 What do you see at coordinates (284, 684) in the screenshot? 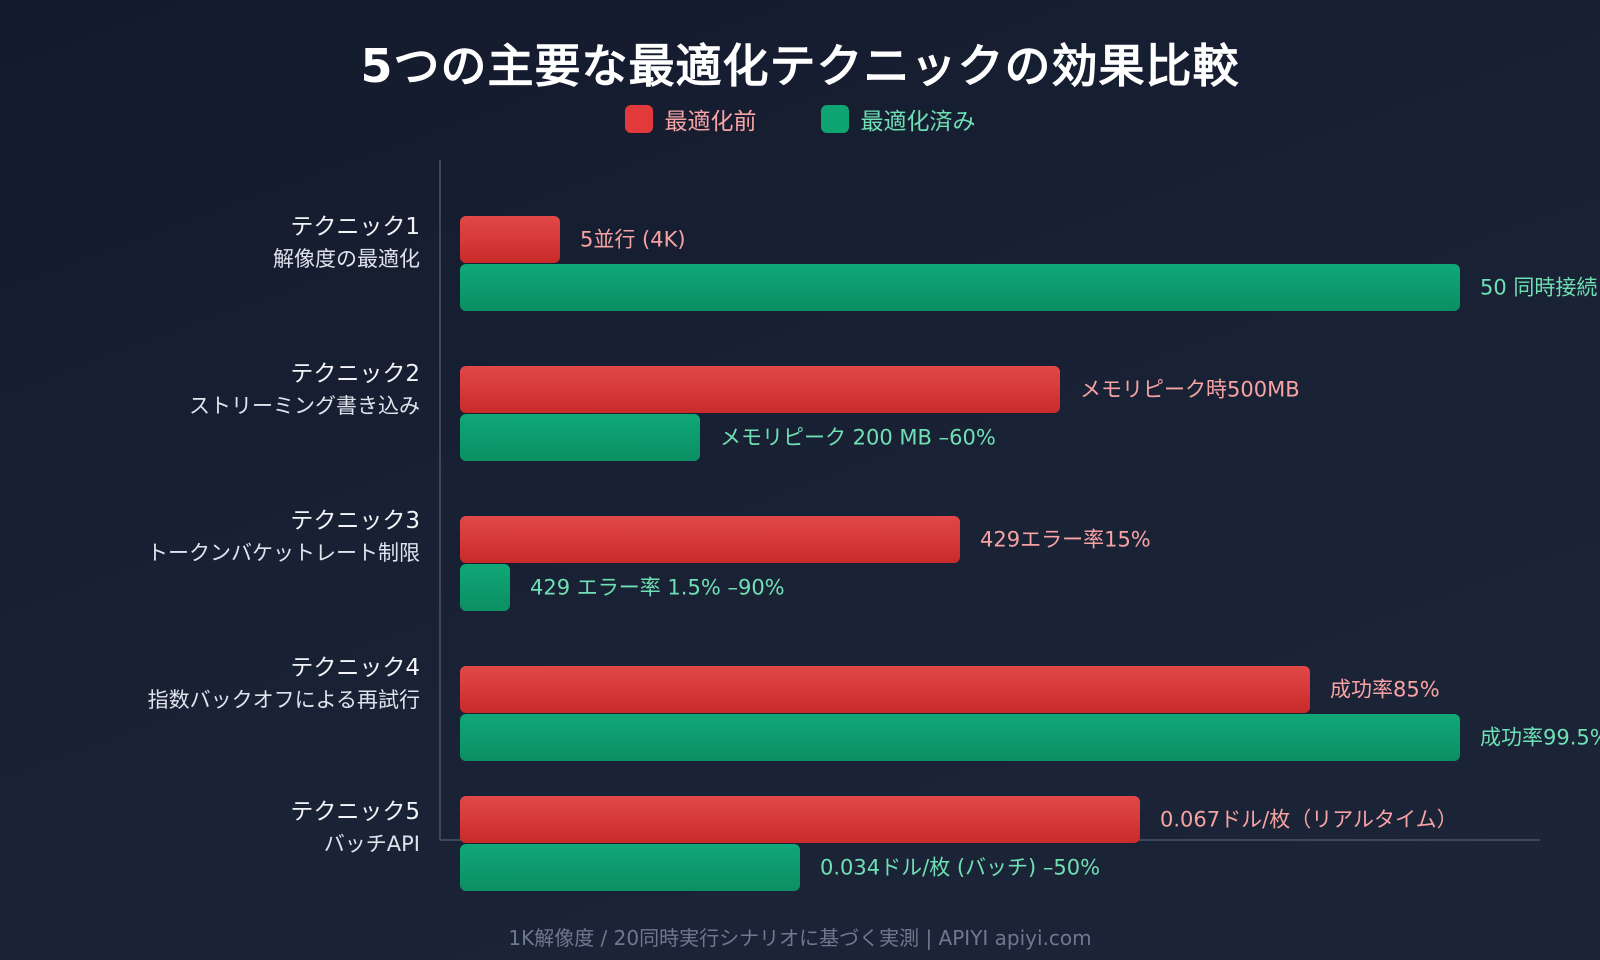
I see `category-label-4: テクニック4 指数バックオフによる再試行` at bounding box center [284, 684].